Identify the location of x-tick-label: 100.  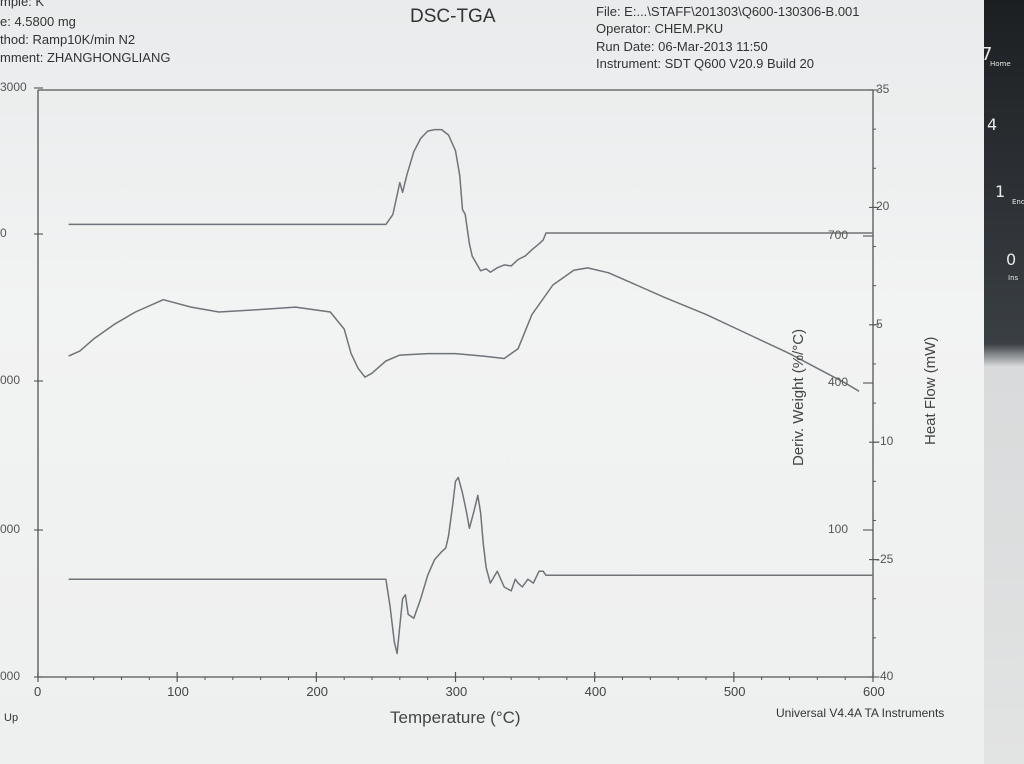
(178, 691).